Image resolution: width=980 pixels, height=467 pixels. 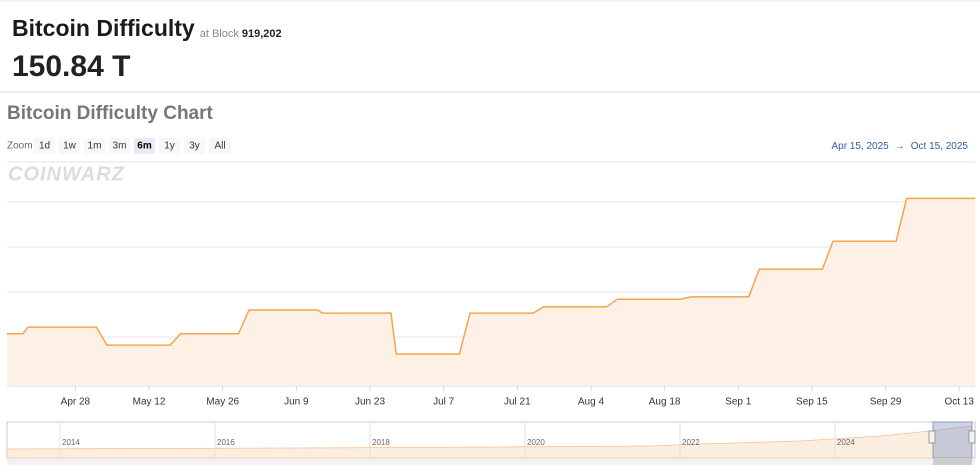 What do you see at coordinates (226, 442) in the screenshot?
I see `navigator-year: 2016` at bounding box center [226, 442].